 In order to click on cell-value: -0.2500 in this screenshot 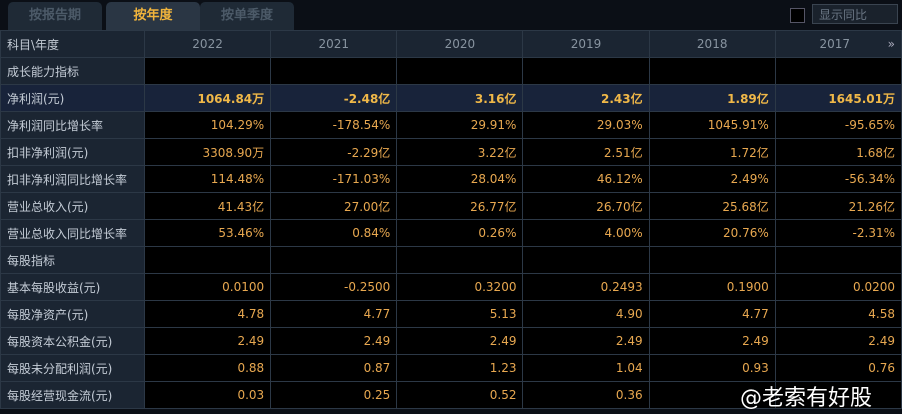, I will do `click(334, 287)`.